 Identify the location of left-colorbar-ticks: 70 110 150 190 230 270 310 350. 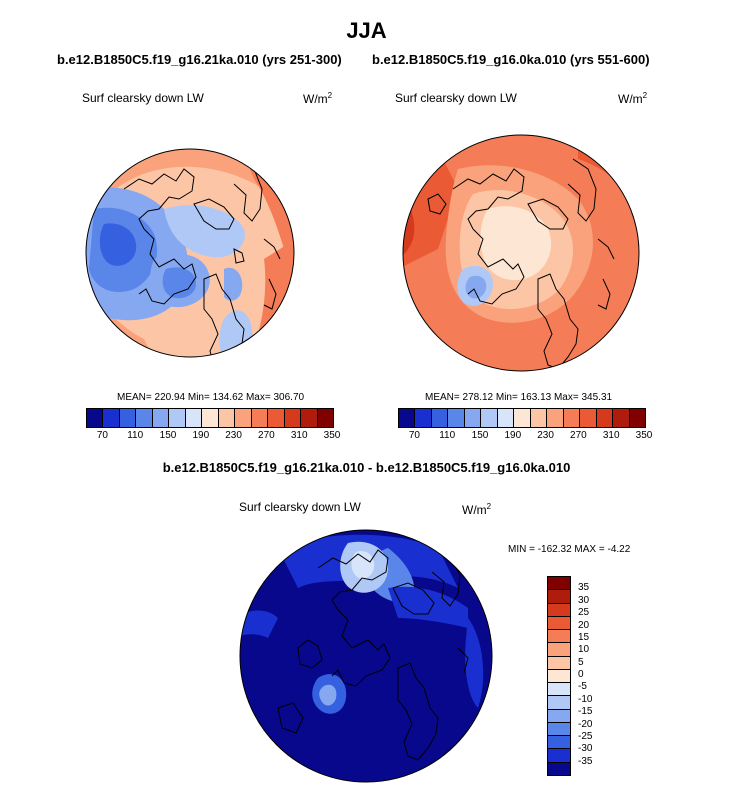
(213, 437).